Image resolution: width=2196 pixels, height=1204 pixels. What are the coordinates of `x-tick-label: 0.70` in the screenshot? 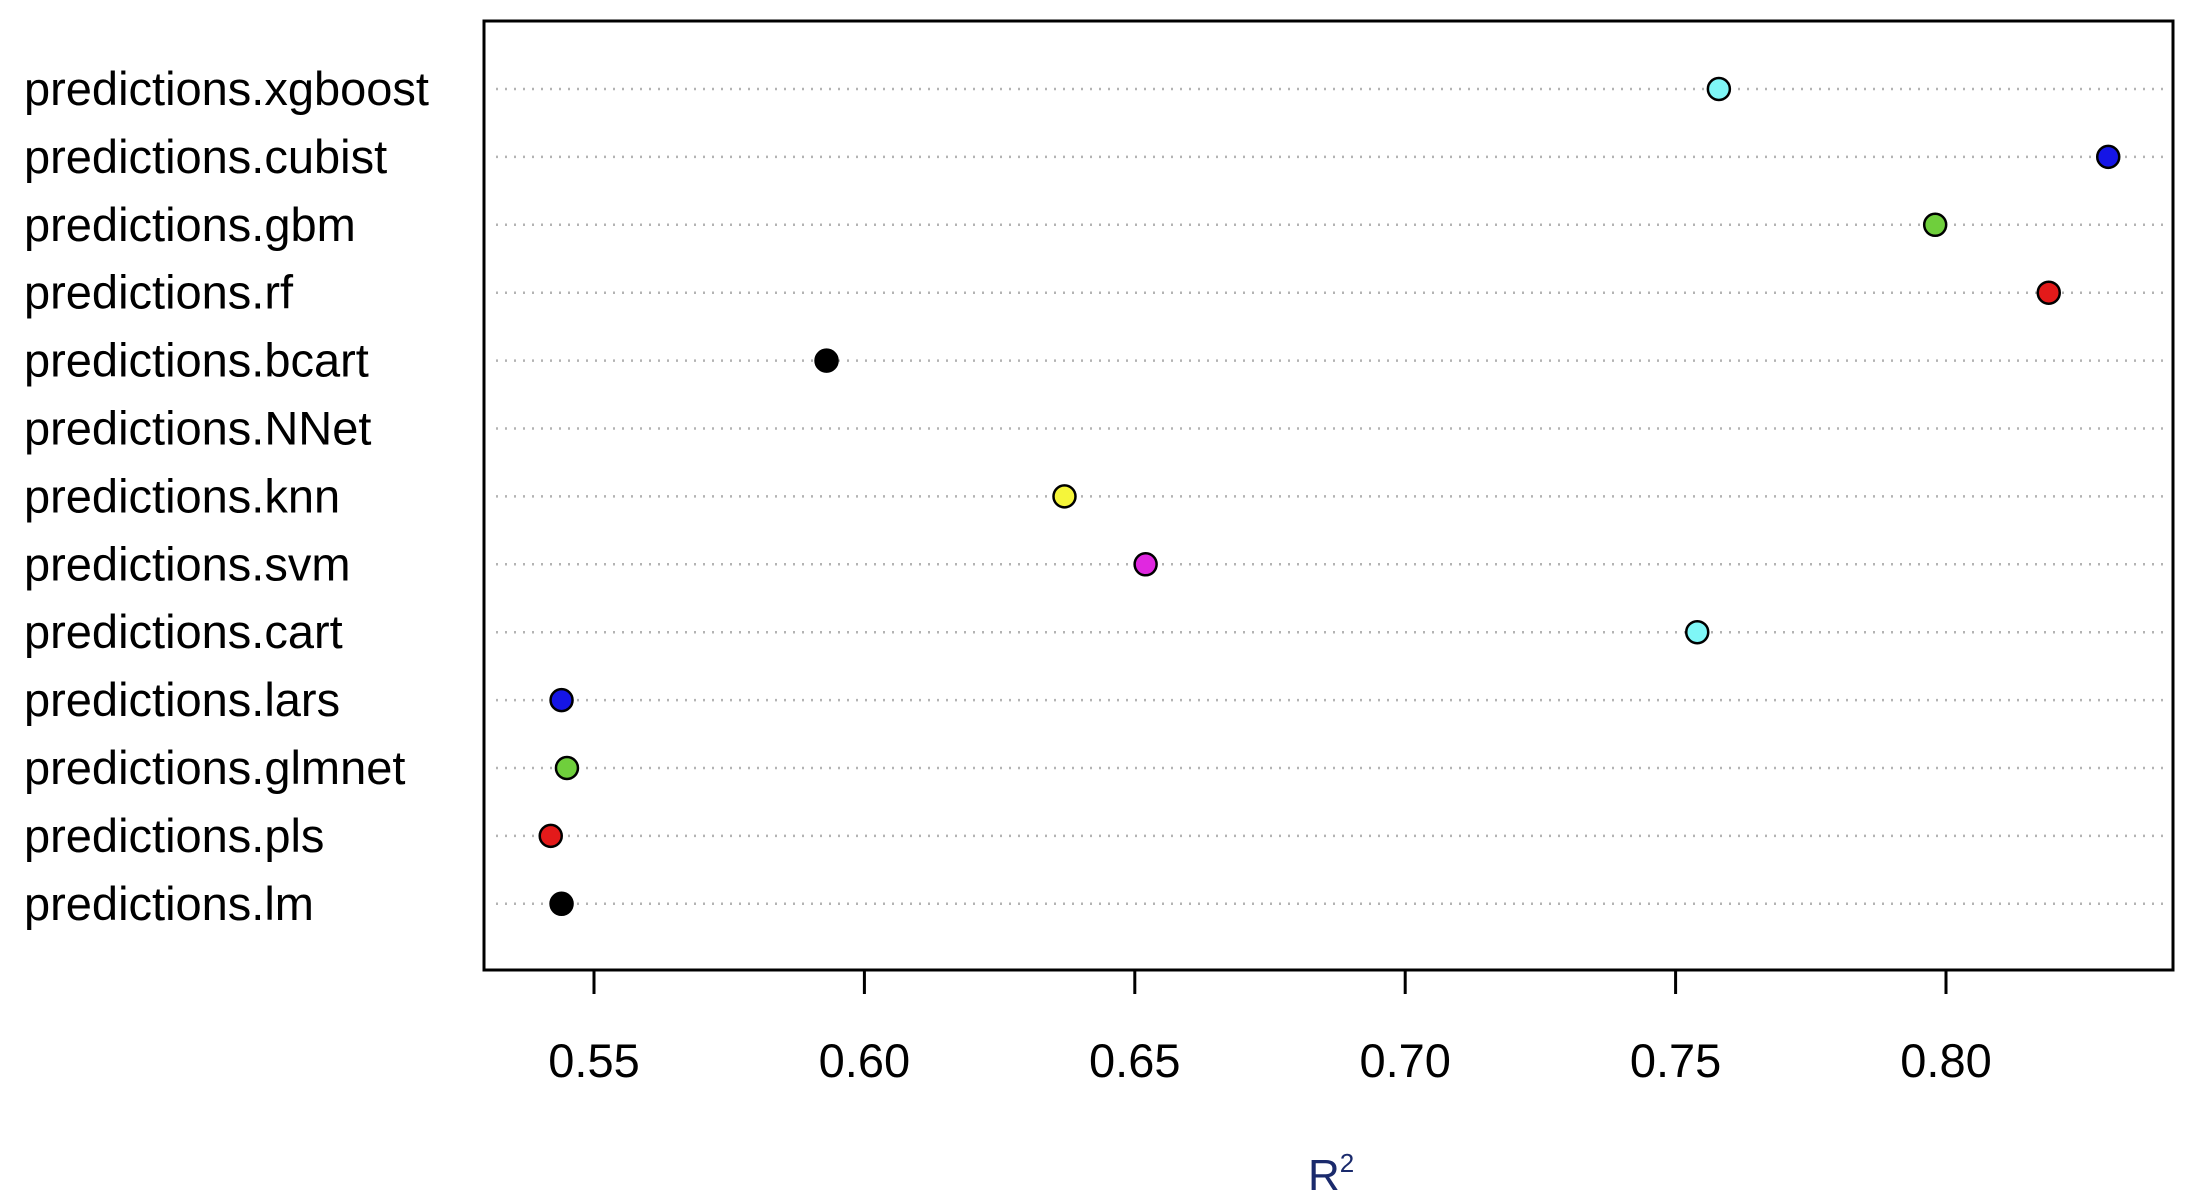 It's located at (1404, 1060).